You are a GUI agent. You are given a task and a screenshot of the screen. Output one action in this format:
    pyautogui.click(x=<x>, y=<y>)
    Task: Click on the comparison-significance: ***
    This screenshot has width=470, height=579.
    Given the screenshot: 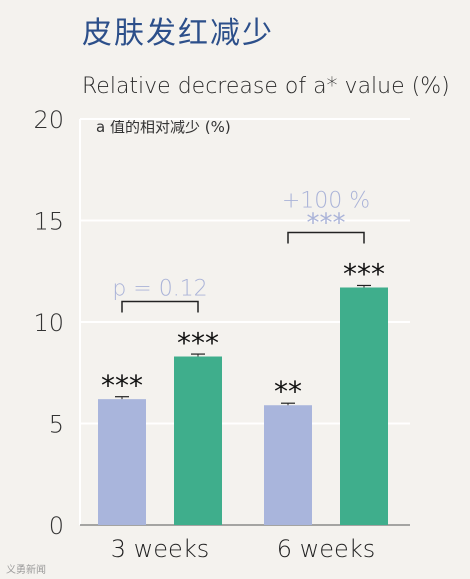 What is the action you would take?
    pyautogui.click(x=326, y=223)
    